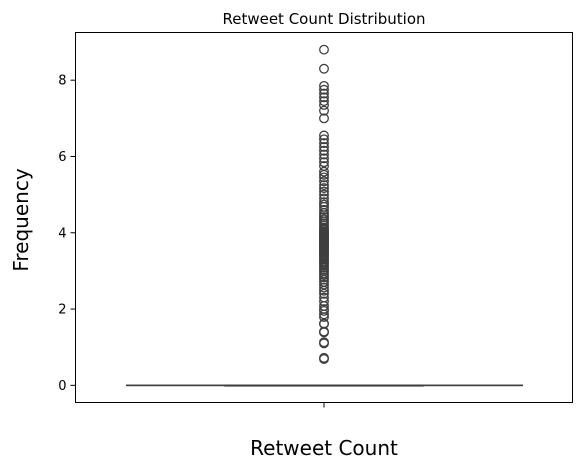 This screenshot has width=582, height=469. Describe the element at coordinates (62, 233) in the screenshot. I see `y-tick-label: 4` at that location.